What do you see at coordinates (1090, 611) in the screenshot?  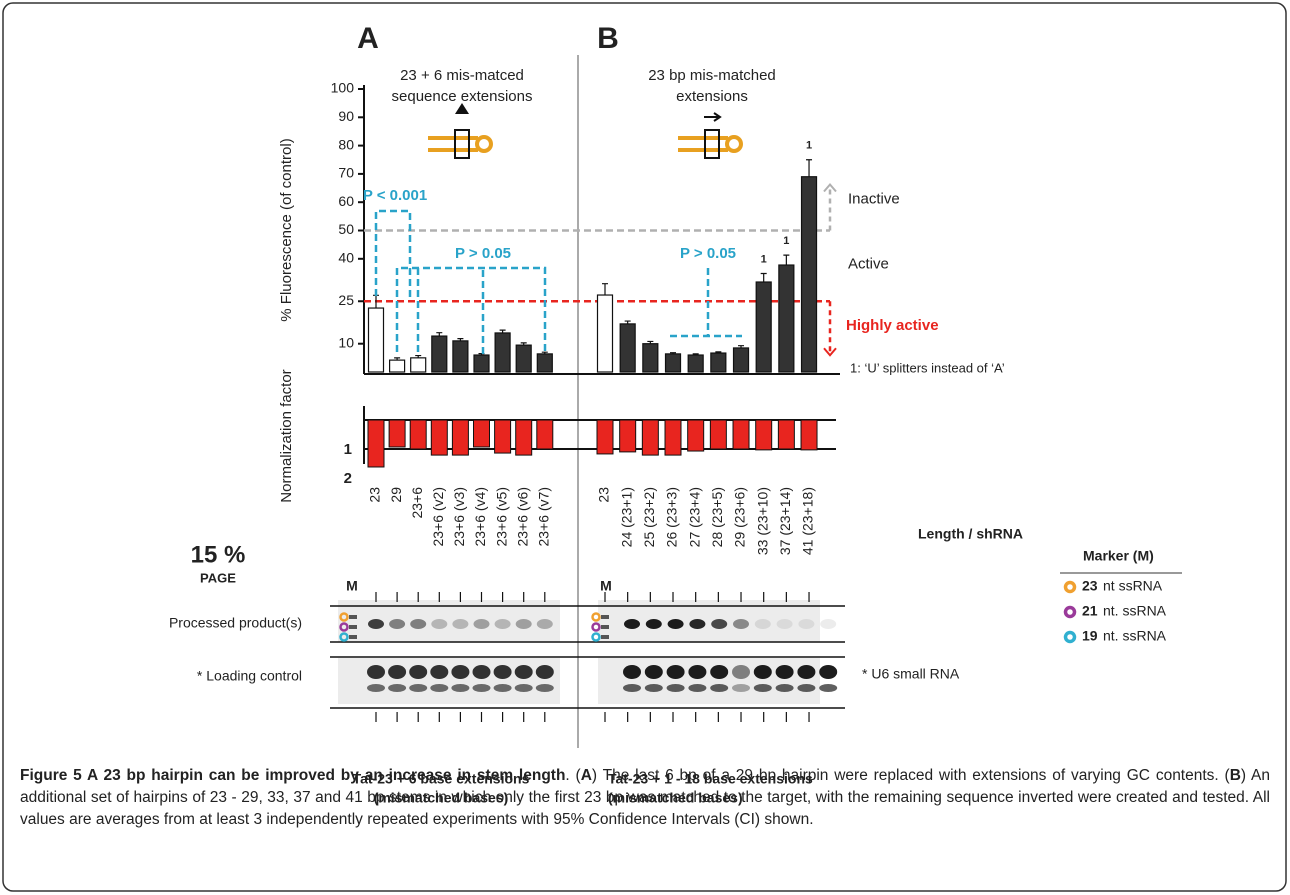 I see `legend-size: 21` at bounding box center [1090, 611].